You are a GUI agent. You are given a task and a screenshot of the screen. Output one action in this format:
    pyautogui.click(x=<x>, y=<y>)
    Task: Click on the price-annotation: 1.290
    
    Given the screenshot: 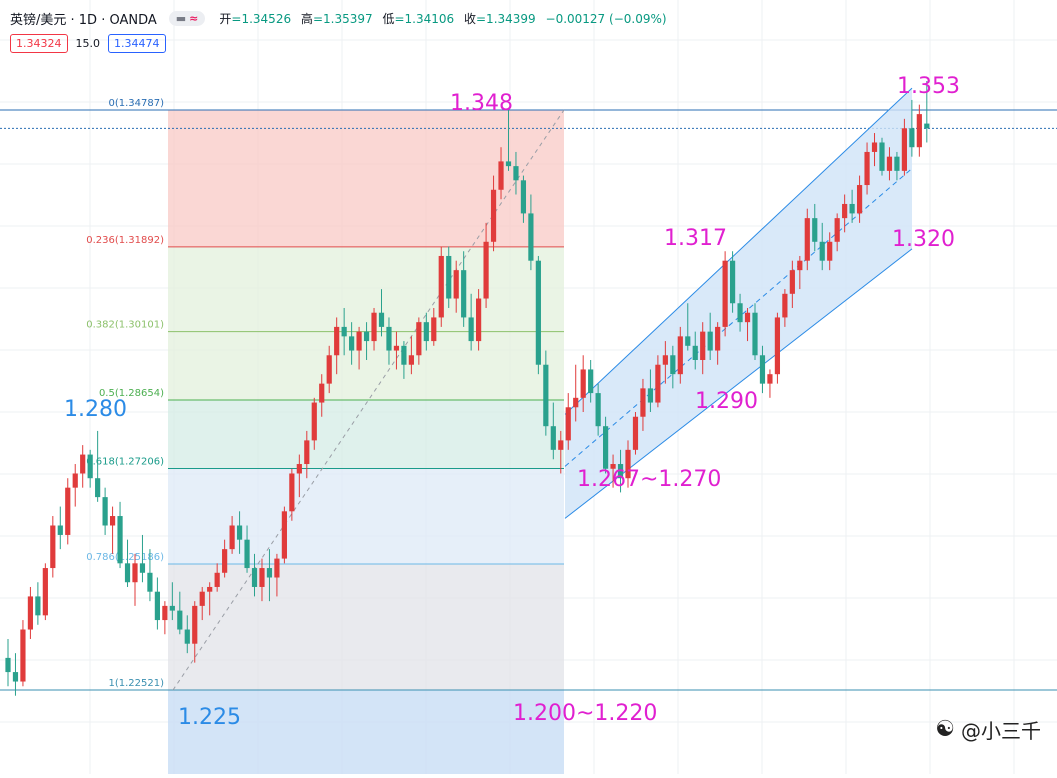 What is the action you would take?
    pyautogui.click(x=726, y=401)
    